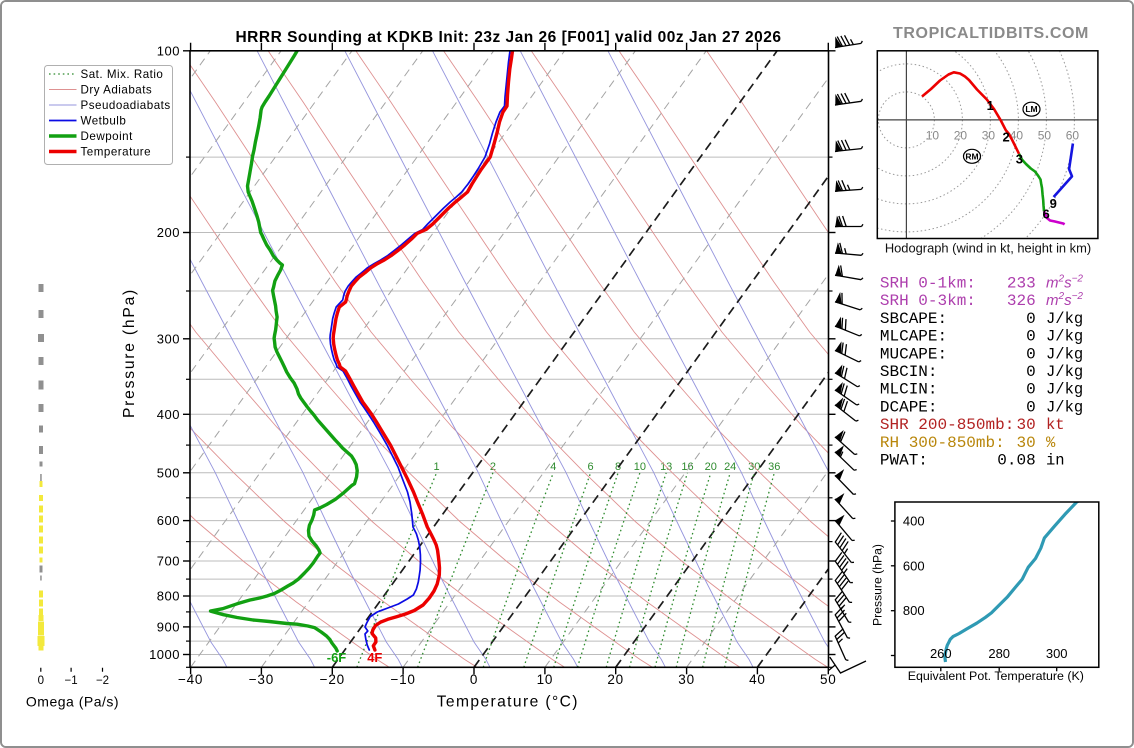 The width and height of the screenshot is (1134, 748). What do you see at coordinates (971, 156) in the screenshot?
I see `svg-text: RM` at bounding box center [971, 156].